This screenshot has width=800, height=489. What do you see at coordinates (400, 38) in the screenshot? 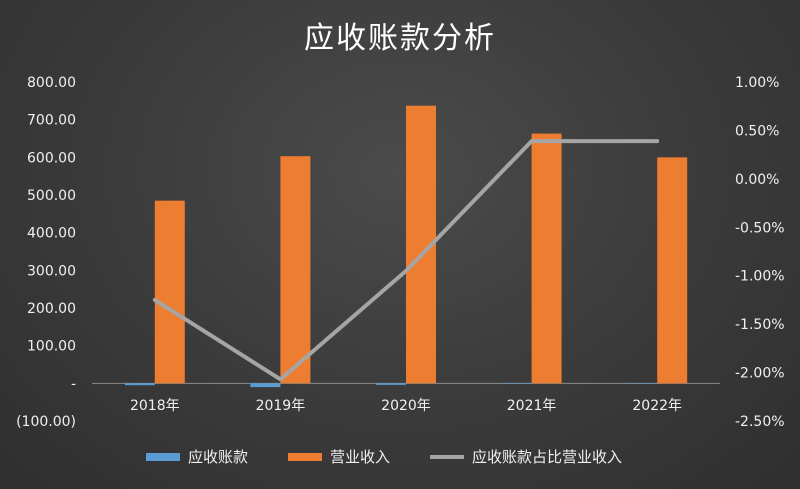
I see `chart-title: 应收账款分析` at bounding box center [400, 38].